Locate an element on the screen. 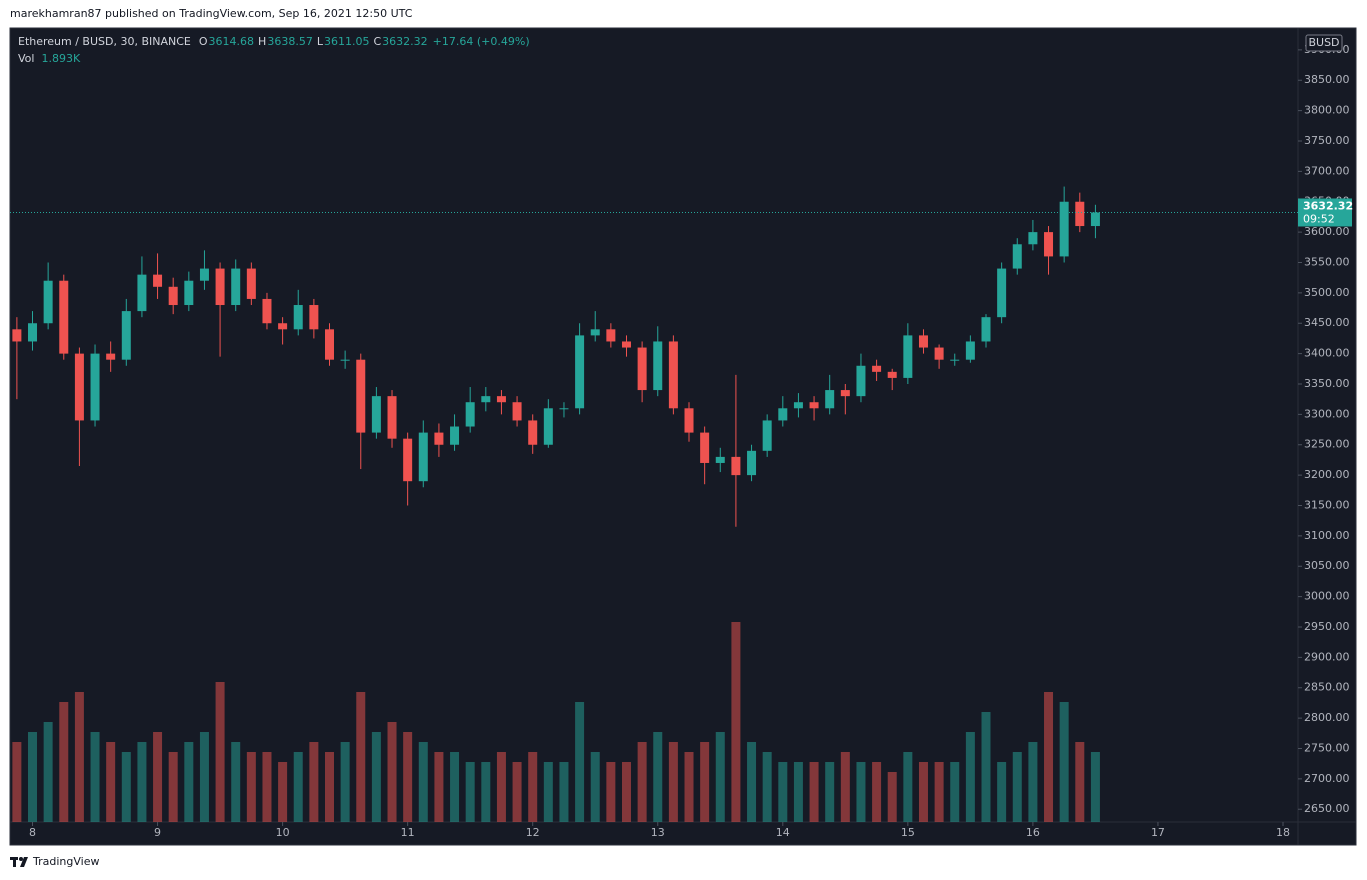 The image size is (1367, 880). y-tick-label: 3600.00 is located at coordinates (1327, 231).